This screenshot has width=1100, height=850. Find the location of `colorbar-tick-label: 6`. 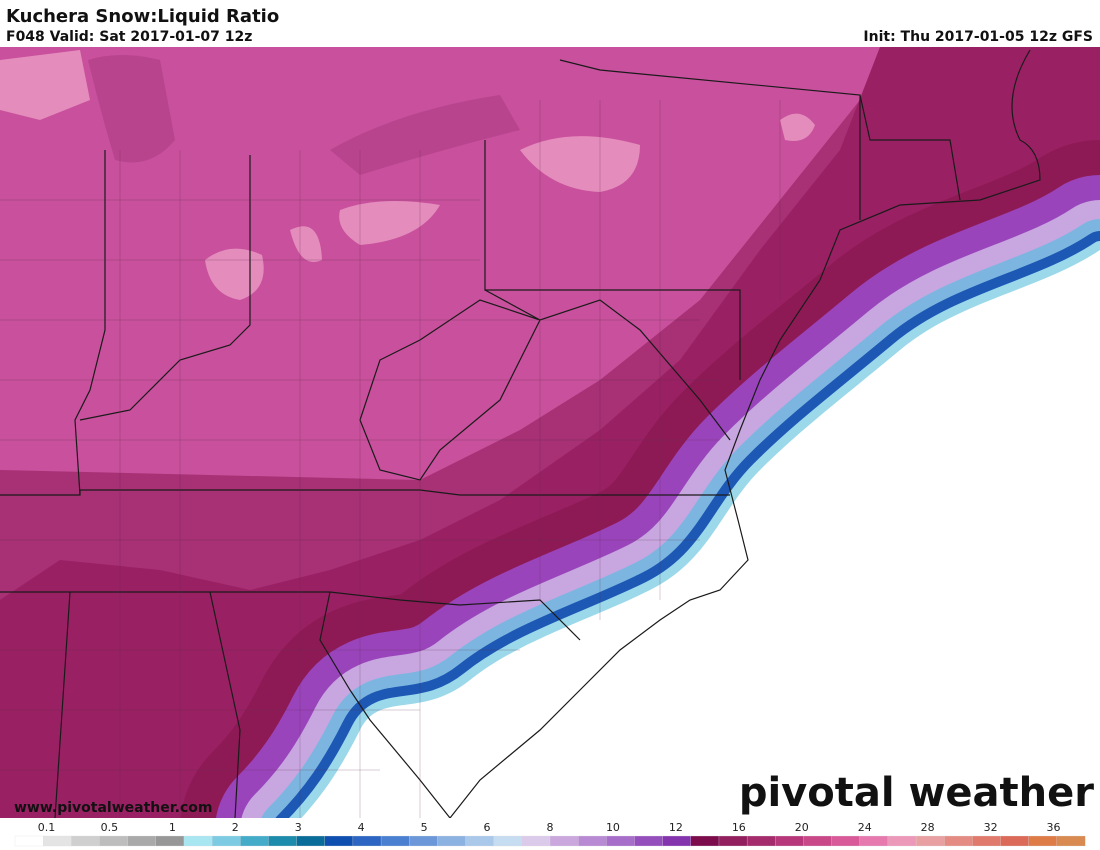

colorbar-tick-label: 6 is located at coordinates (487, 827).